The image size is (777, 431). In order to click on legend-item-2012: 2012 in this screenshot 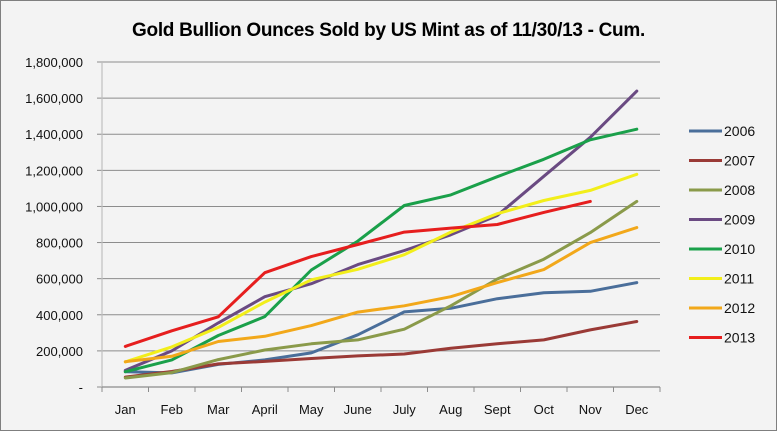, I will do `click(722, 308)`.